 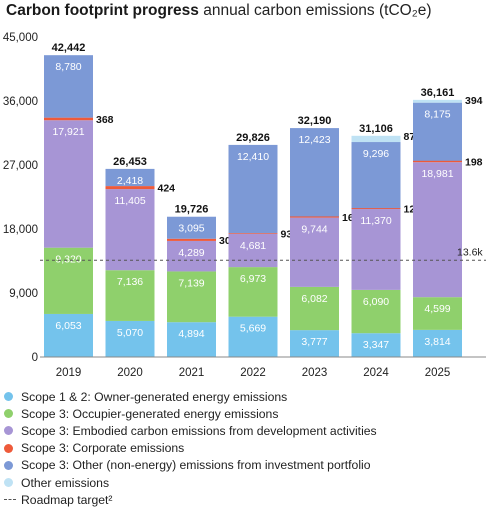 What do you see at coordinates (68, 326) in the screenshot?
I see `segment-value-label: 6,053` at bounding box center [68, 326].